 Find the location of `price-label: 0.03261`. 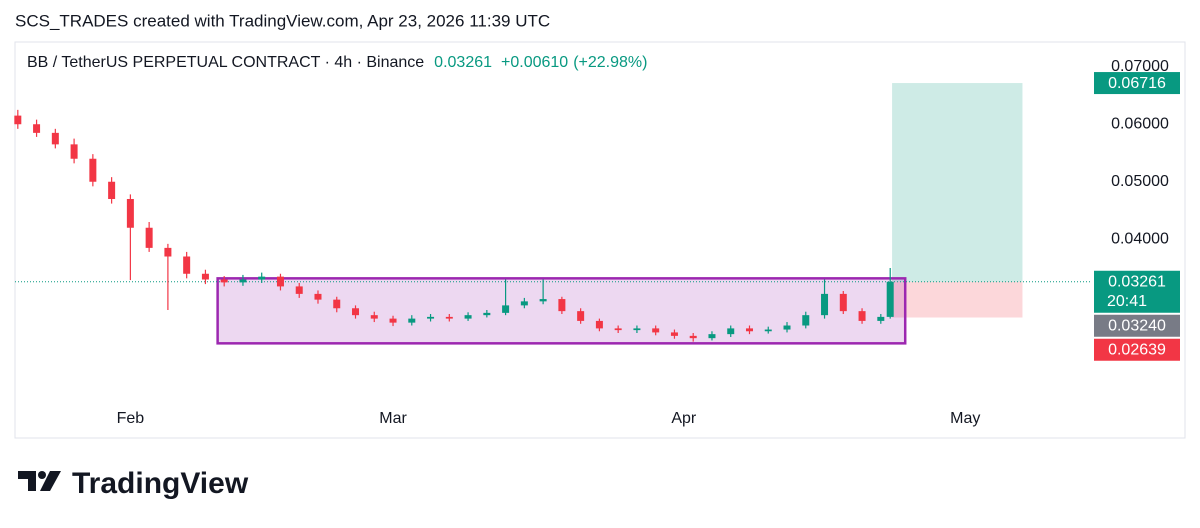

price-label: 0.03261 is located at coordinates (1137, 281).